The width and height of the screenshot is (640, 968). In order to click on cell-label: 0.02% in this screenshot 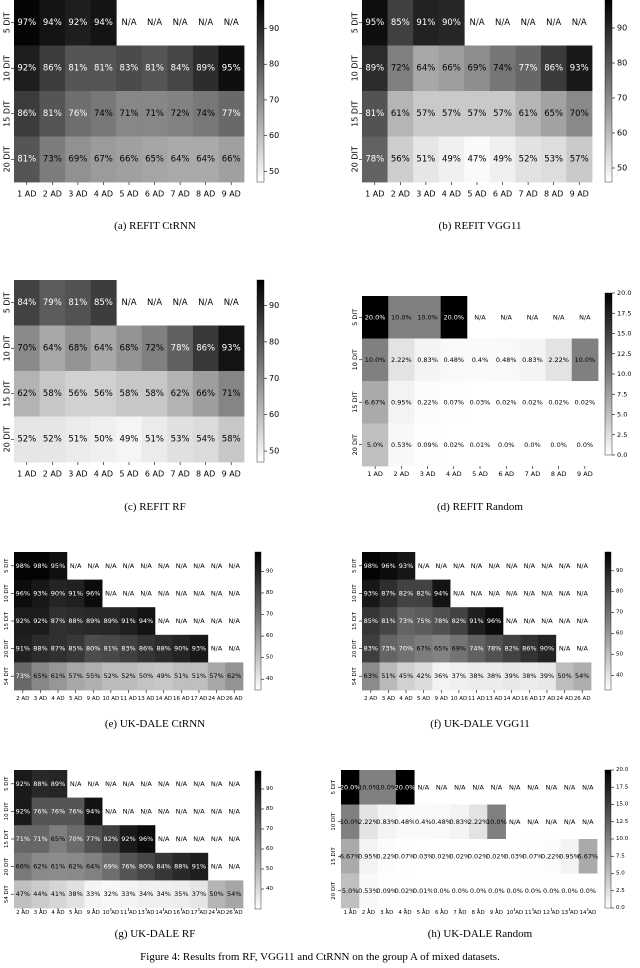, I will do `click(558, 402)`.